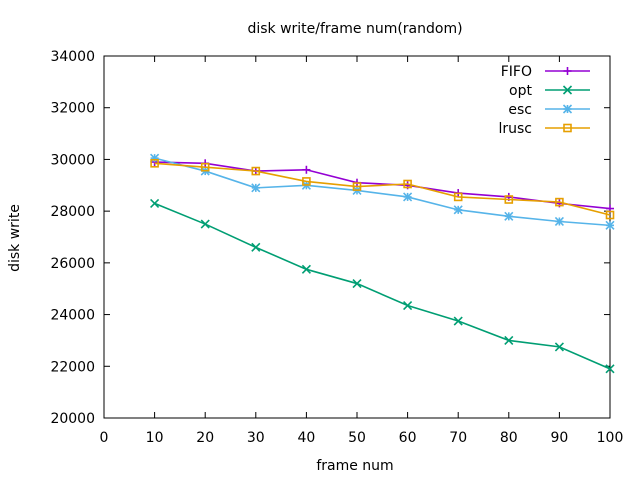  I want to click on y-tick-label-7: 34000, so click(72, 57).